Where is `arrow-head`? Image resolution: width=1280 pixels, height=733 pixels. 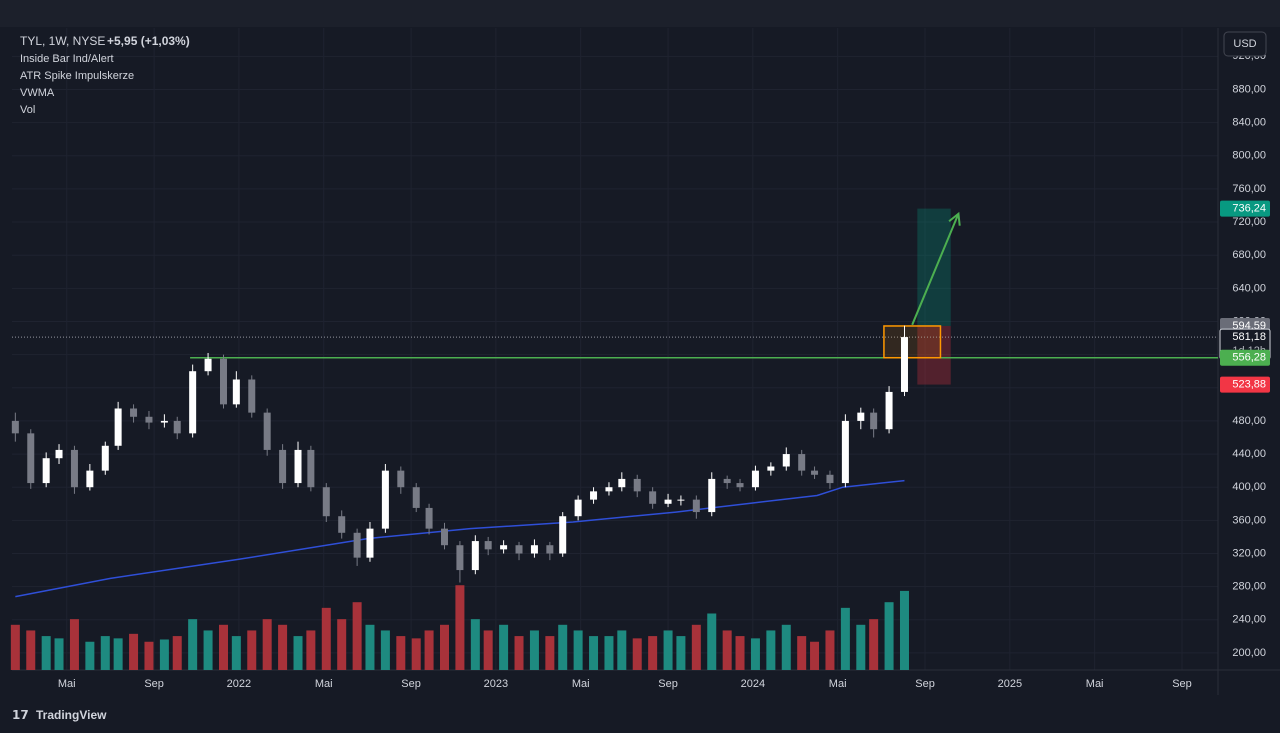 arrow-head is located at coordinates (954, 218).